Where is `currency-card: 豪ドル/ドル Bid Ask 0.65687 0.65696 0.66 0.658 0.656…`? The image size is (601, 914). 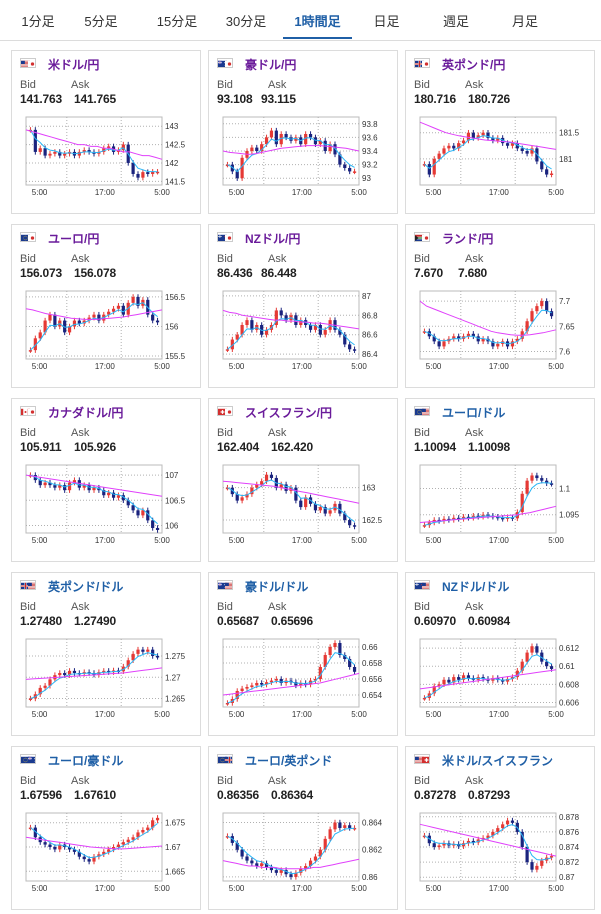 currency-card: 豪ドル/ドル Bid Ask 0.65687 0.65696 0.66 0.658 0.656… is located at coordinates (303, 654).